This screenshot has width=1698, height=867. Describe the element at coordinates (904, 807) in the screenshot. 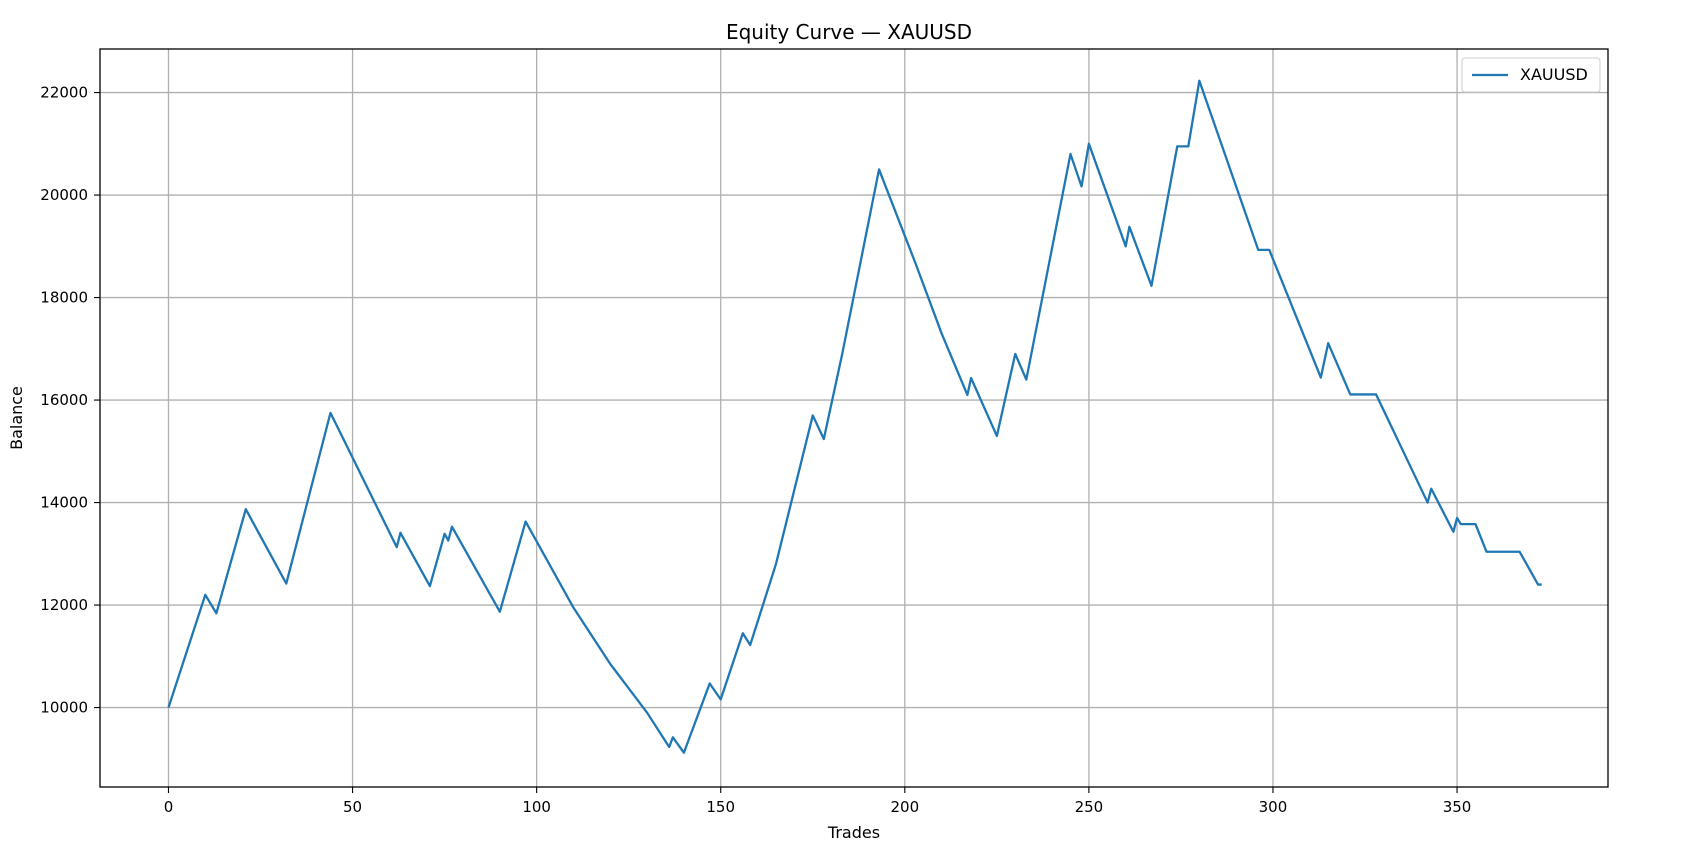

I see `x-tick-label: 200` at that location.